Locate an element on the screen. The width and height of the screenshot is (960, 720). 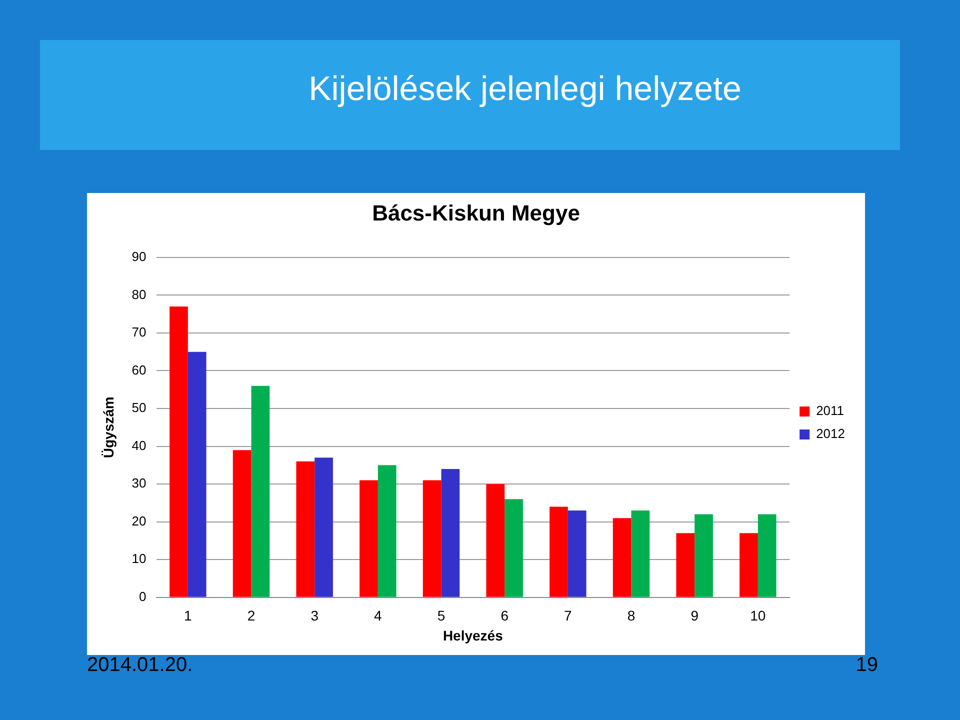
x-tick-label: 7 is located at coordinates (568, 616).